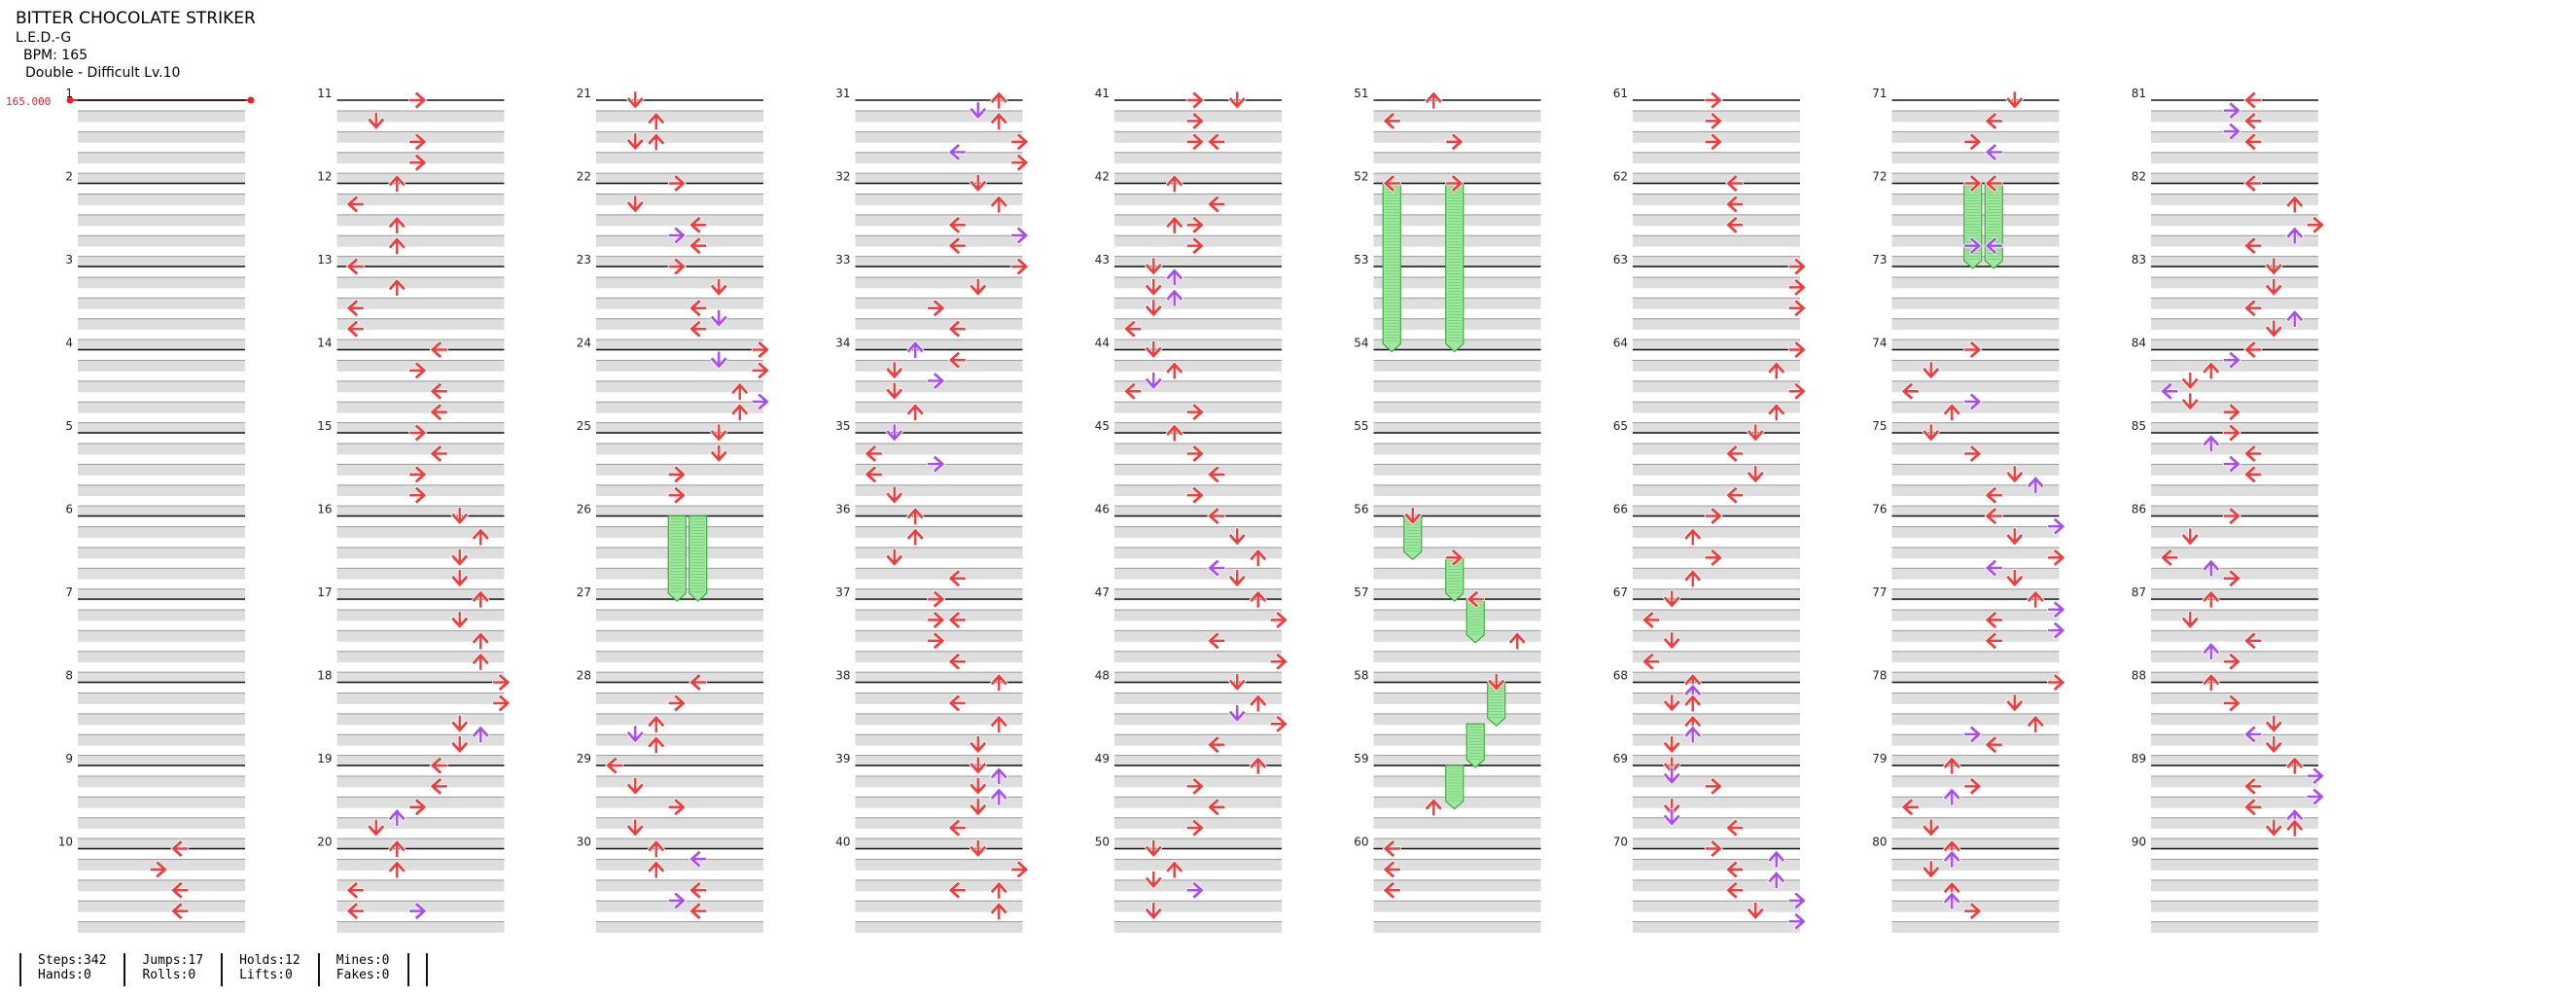  What do you see at coordinates (1497, 704) in the screenshot?
I see `hold-note` at bounding box center [1497, 704].